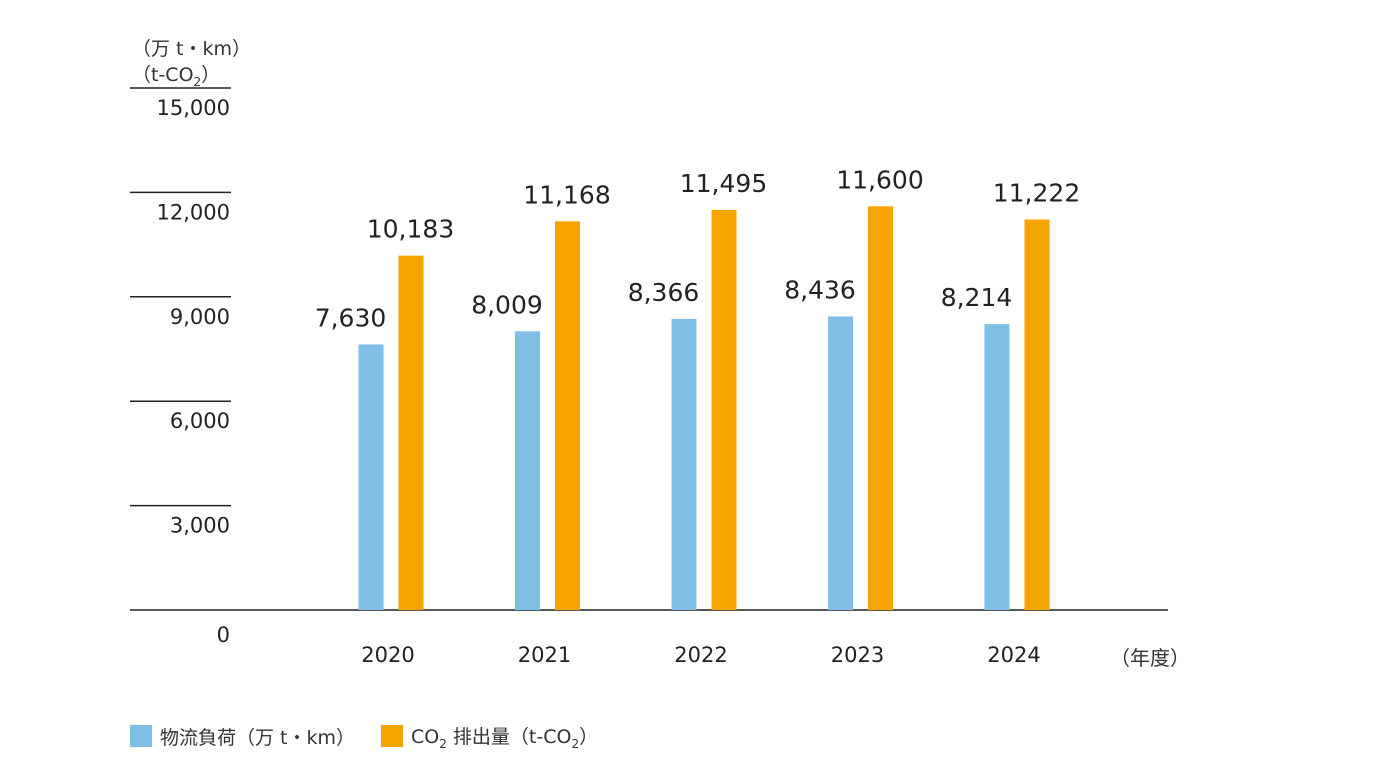 This screenshot has height=780, width=1400. What do you see at coordinates (200, 317) in the screenshot?
I see `y-tick-label-9000: 9,000` at bounding box center [200, 317].